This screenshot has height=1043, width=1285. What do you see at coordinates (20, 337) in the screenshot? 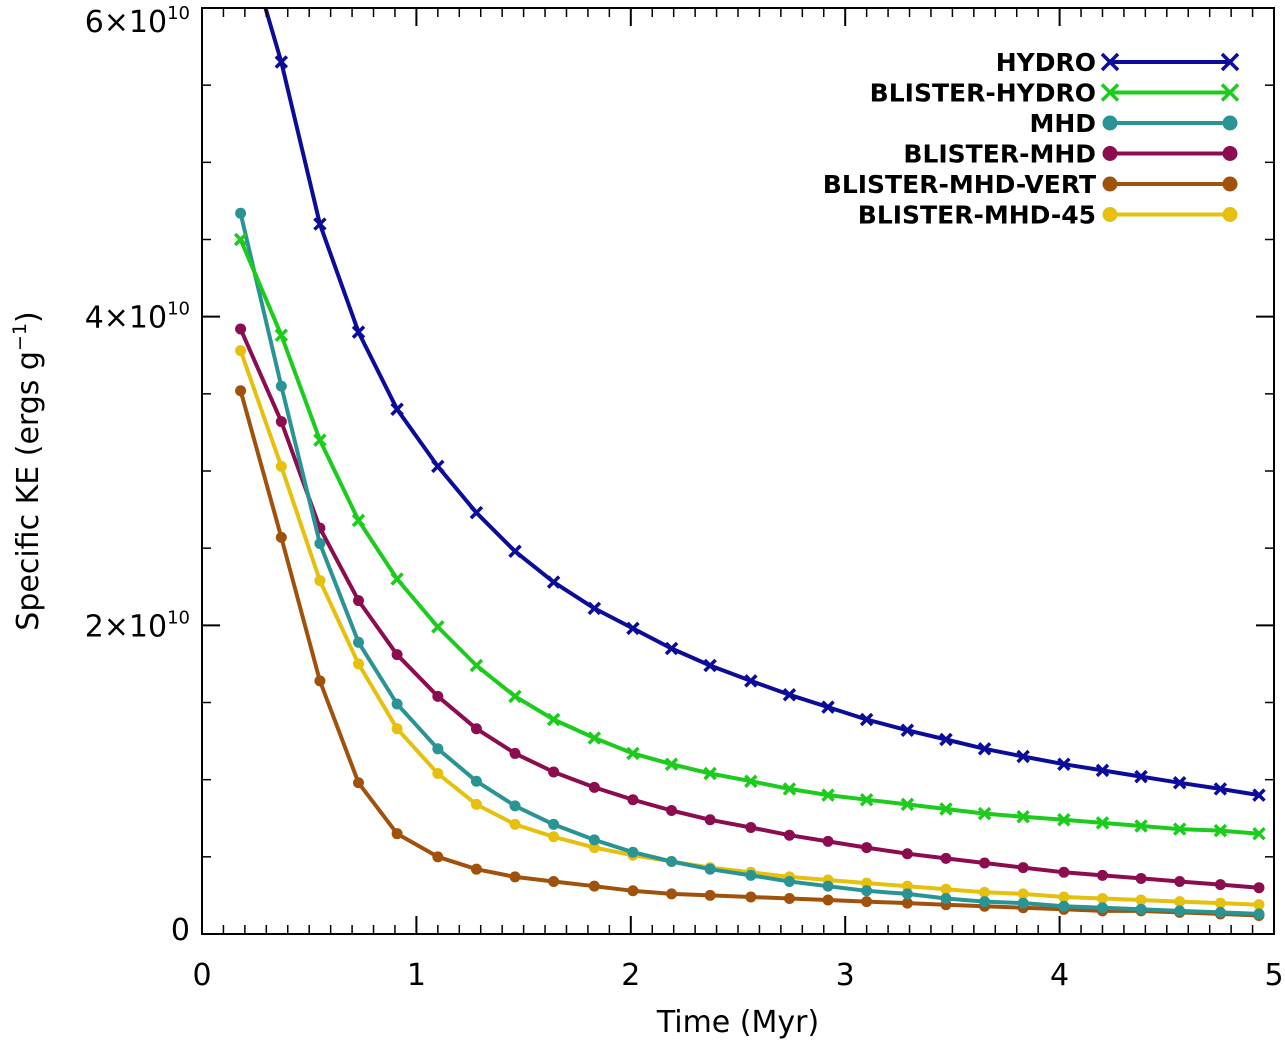
I see `y-axis-title-exponent: −1` at bounding box center [20, 337].